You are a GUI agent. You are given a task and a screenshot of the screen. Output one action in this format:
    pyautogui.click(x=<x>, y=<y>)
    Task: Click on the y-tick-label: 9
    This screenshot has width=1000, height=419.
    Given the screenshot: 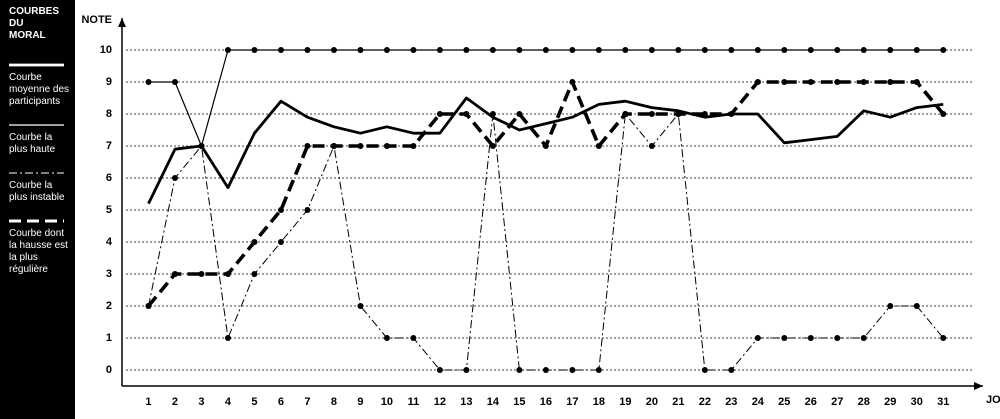 What is the action you would take?
    pyautogui.click(x=109, y=82)
    